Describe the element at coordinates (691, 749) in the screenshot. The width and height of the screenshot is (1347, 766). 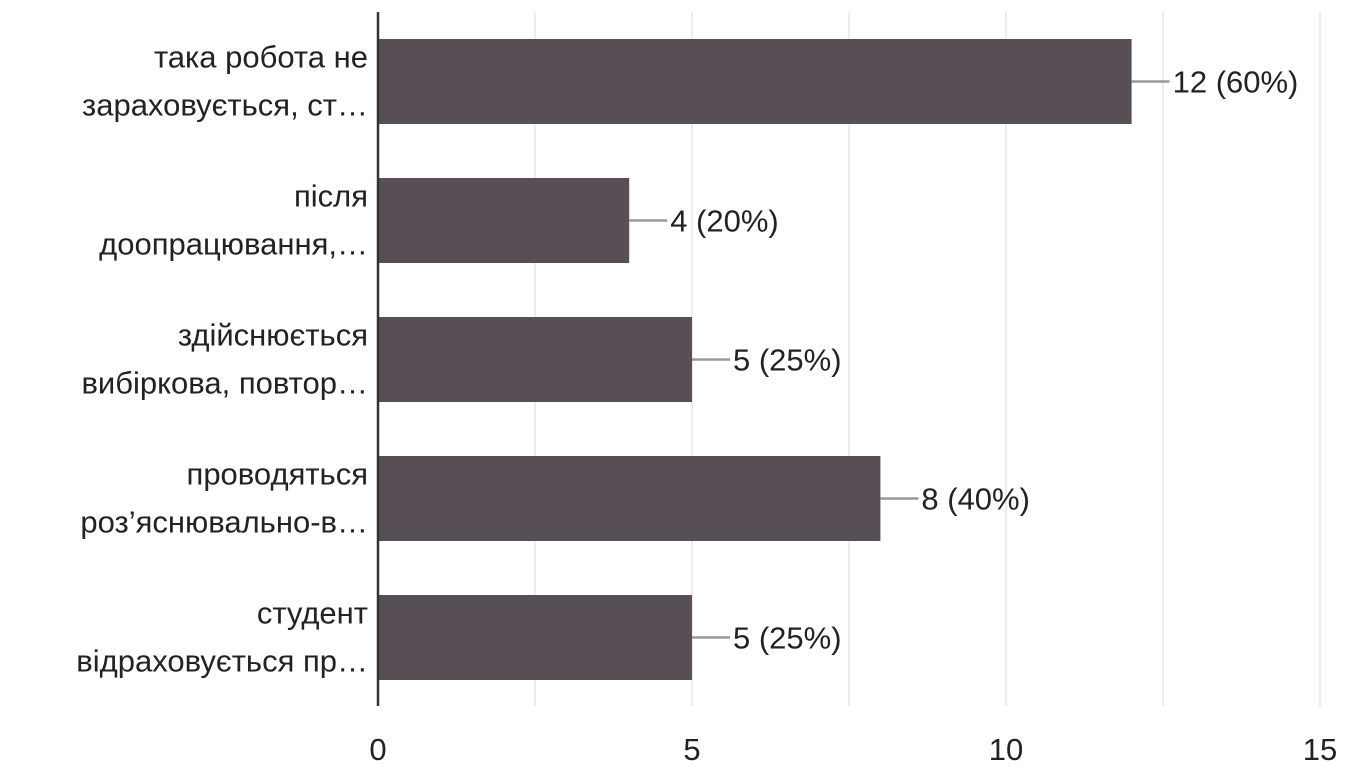
I see `x-tick-label: 5` at that location.